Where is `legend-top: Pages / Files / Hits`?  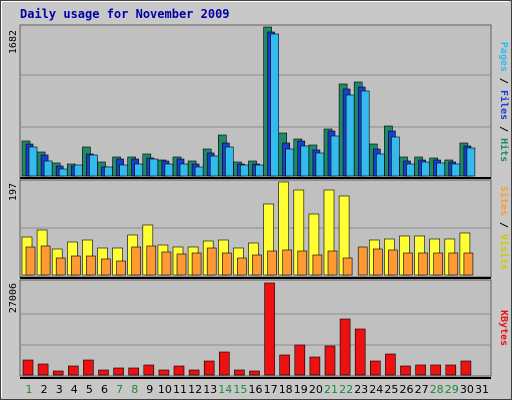 legend-top: Pages / Files / Hits is located at coordinates (504, 102).